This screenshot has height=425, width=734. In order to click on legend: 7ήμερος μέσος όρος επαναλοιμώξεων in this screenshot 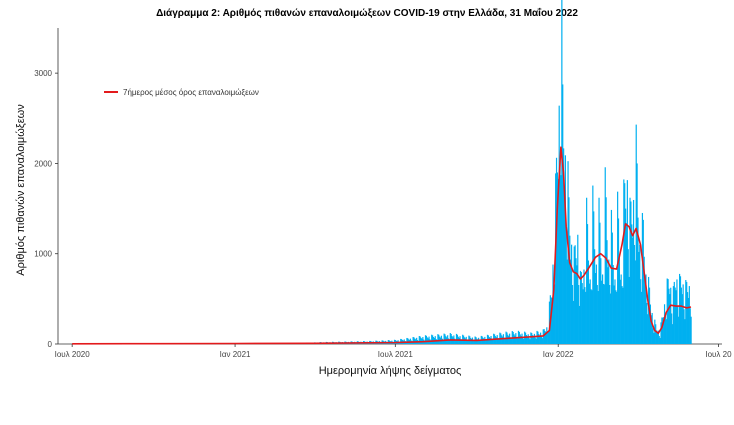, I will do `click(181, 92)`.